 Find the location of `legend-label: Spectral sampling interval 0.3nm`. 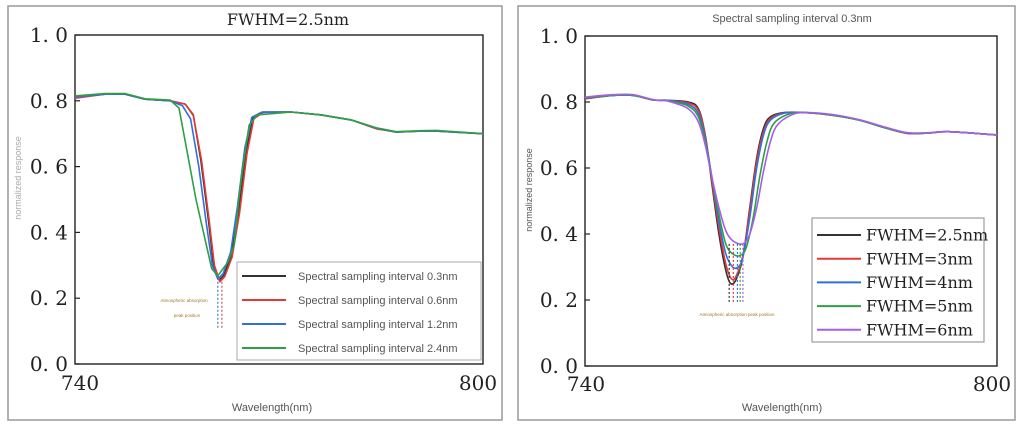

legend-label: Spectral sampling interval 0.3nm is located at coordinates (378, 277).